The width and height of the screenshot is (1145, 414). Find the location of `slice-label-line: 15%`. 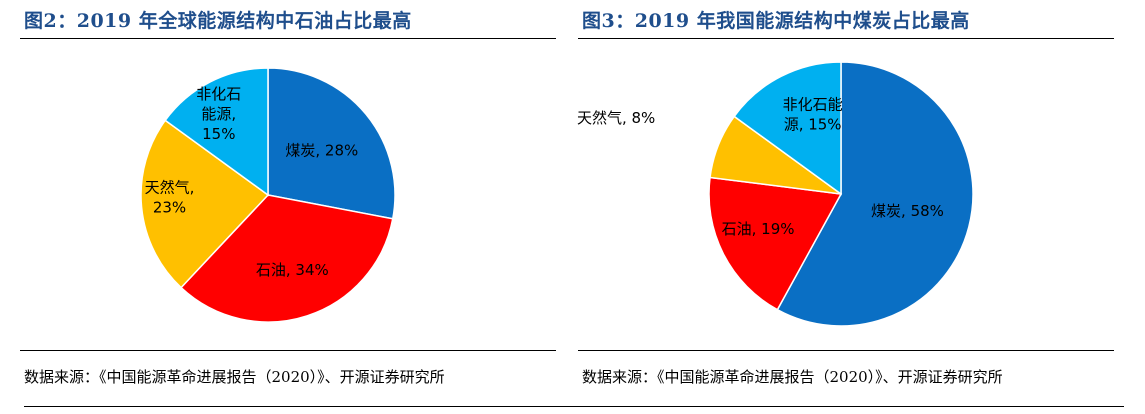

slice-label-line: 15% is located at coordinates (218, 134).